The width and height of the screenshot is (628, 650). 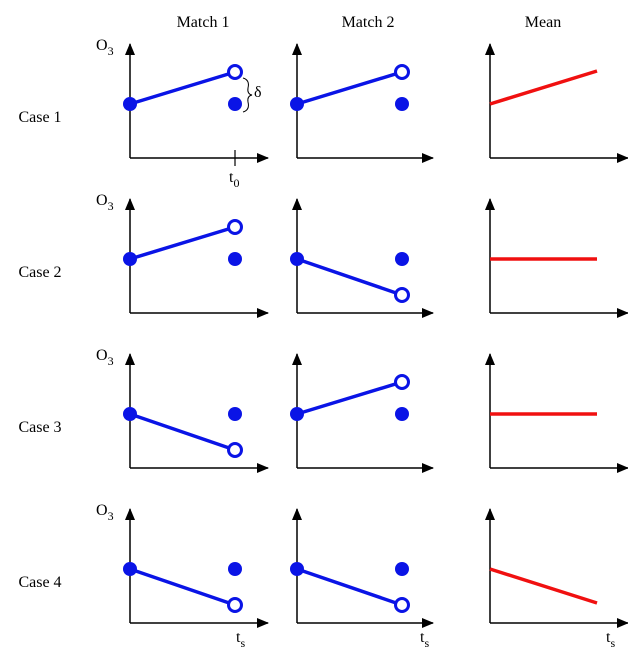 I want to click on row-label: Case 3, so click(x=39, y=427).